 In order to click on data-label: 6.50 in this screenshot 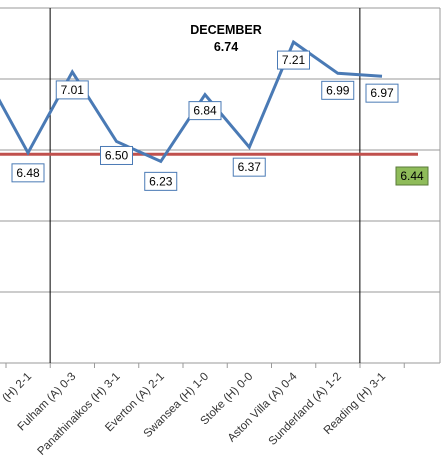, I will do `click(117, 155)`.